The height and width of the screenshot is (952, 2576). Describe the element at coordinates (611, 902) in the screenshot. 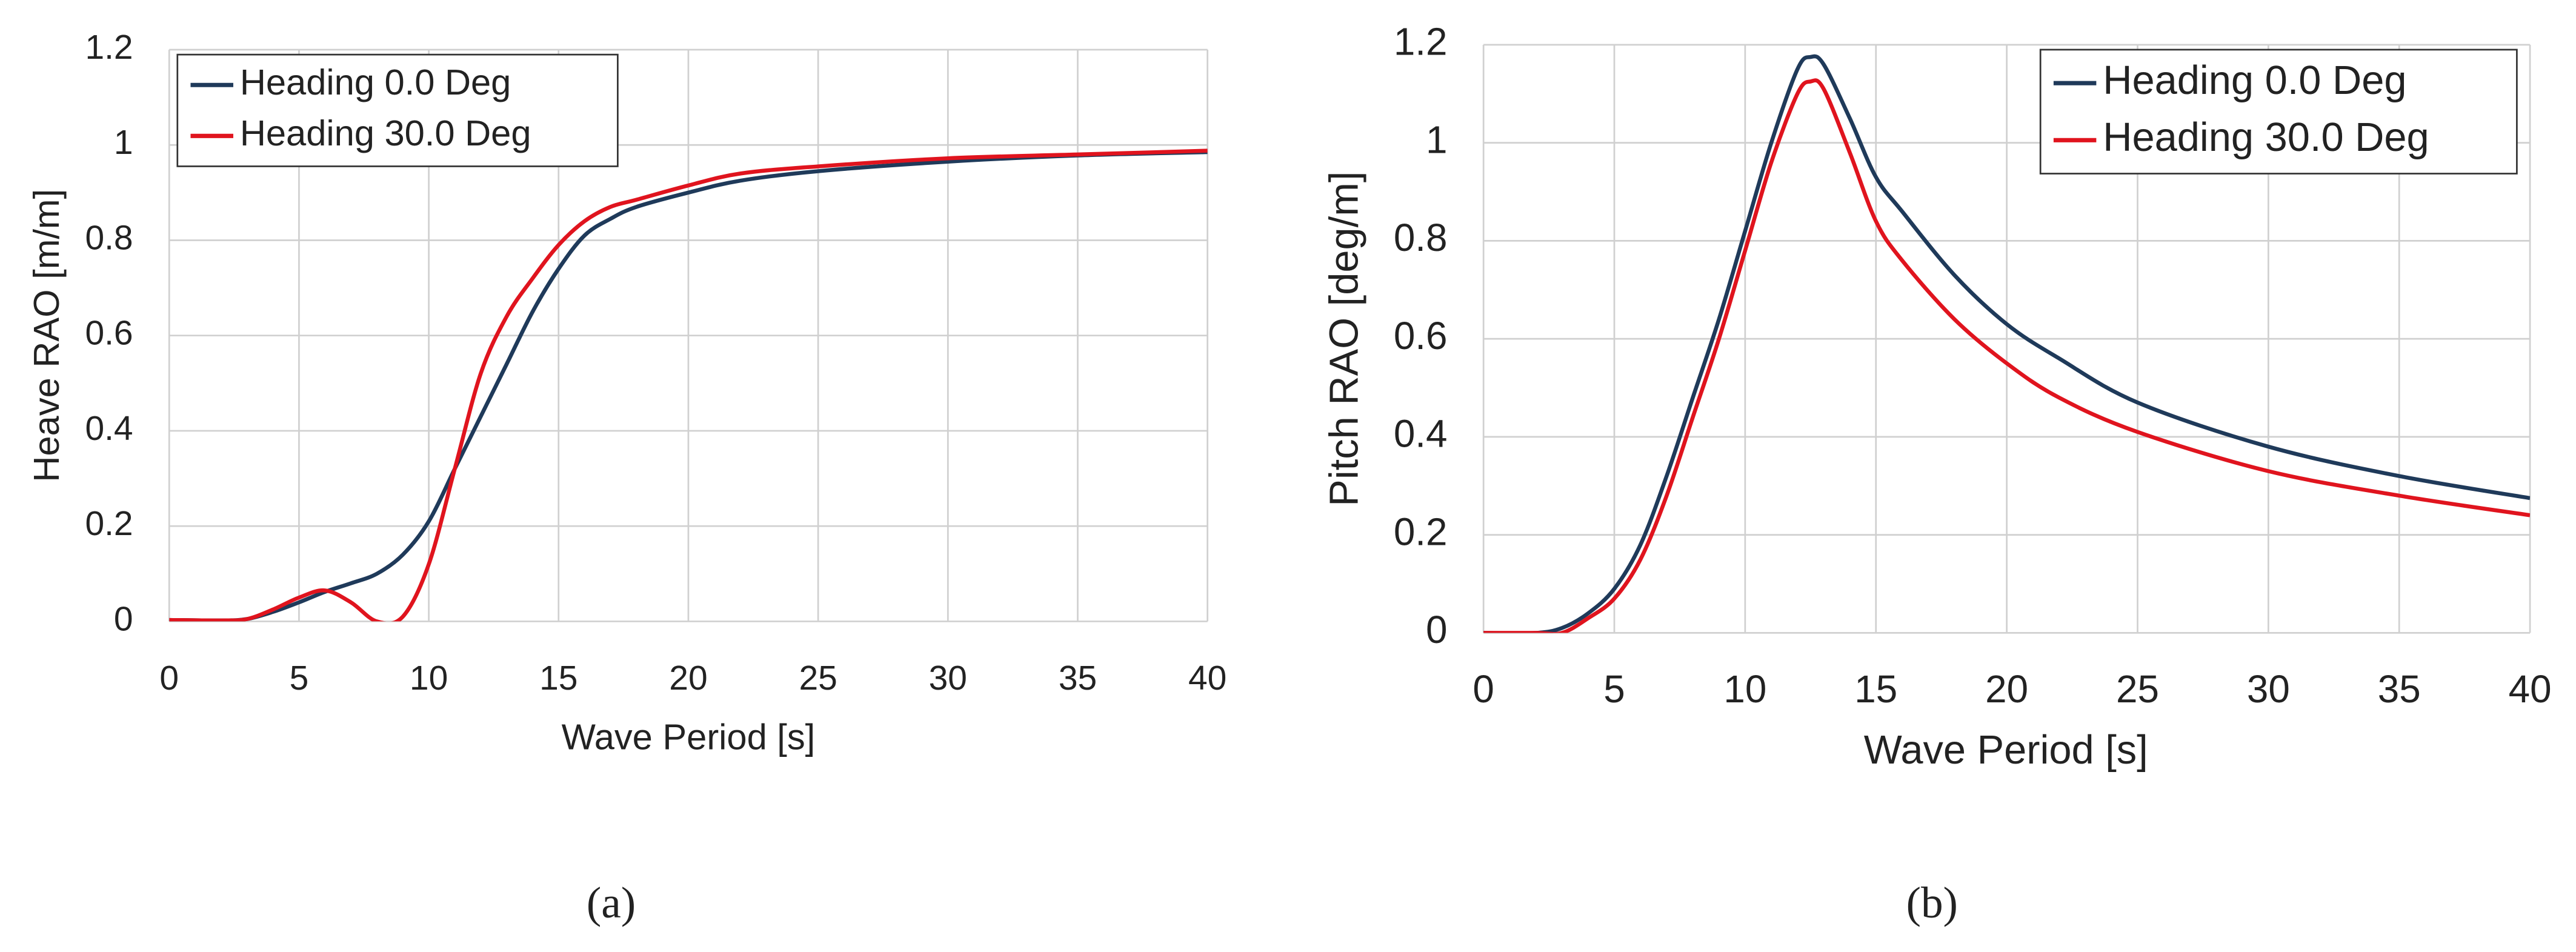

I see `caption: (a)` at that location.